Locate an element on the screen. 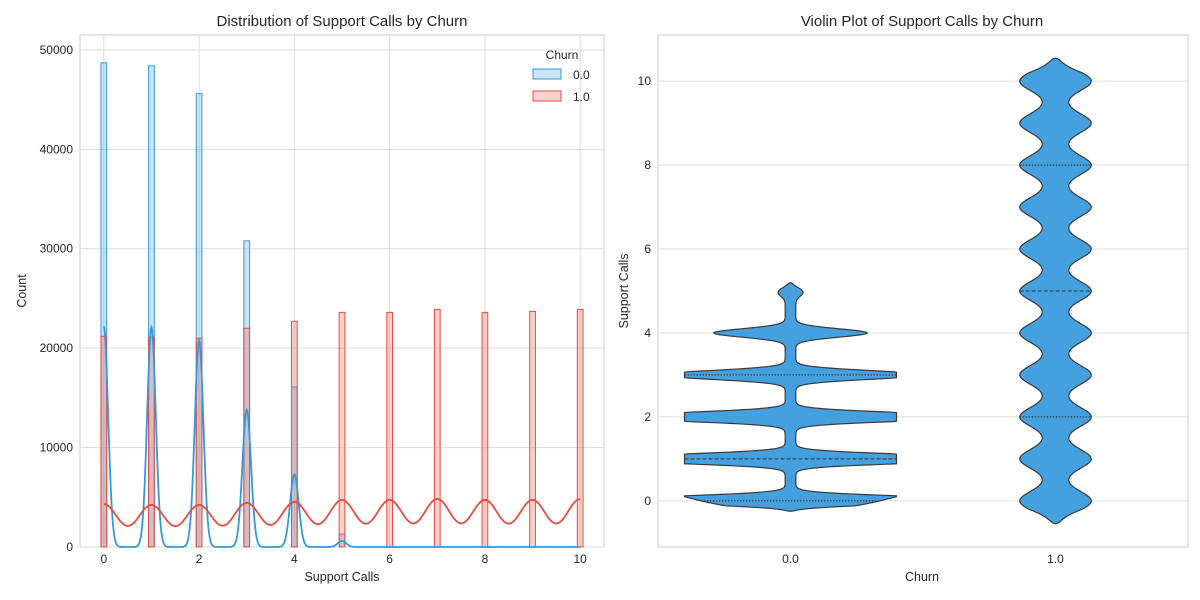 The height and width of the screenshot is (600, 1200). x-tick-label: 10 is located at coordinates (581, 559).